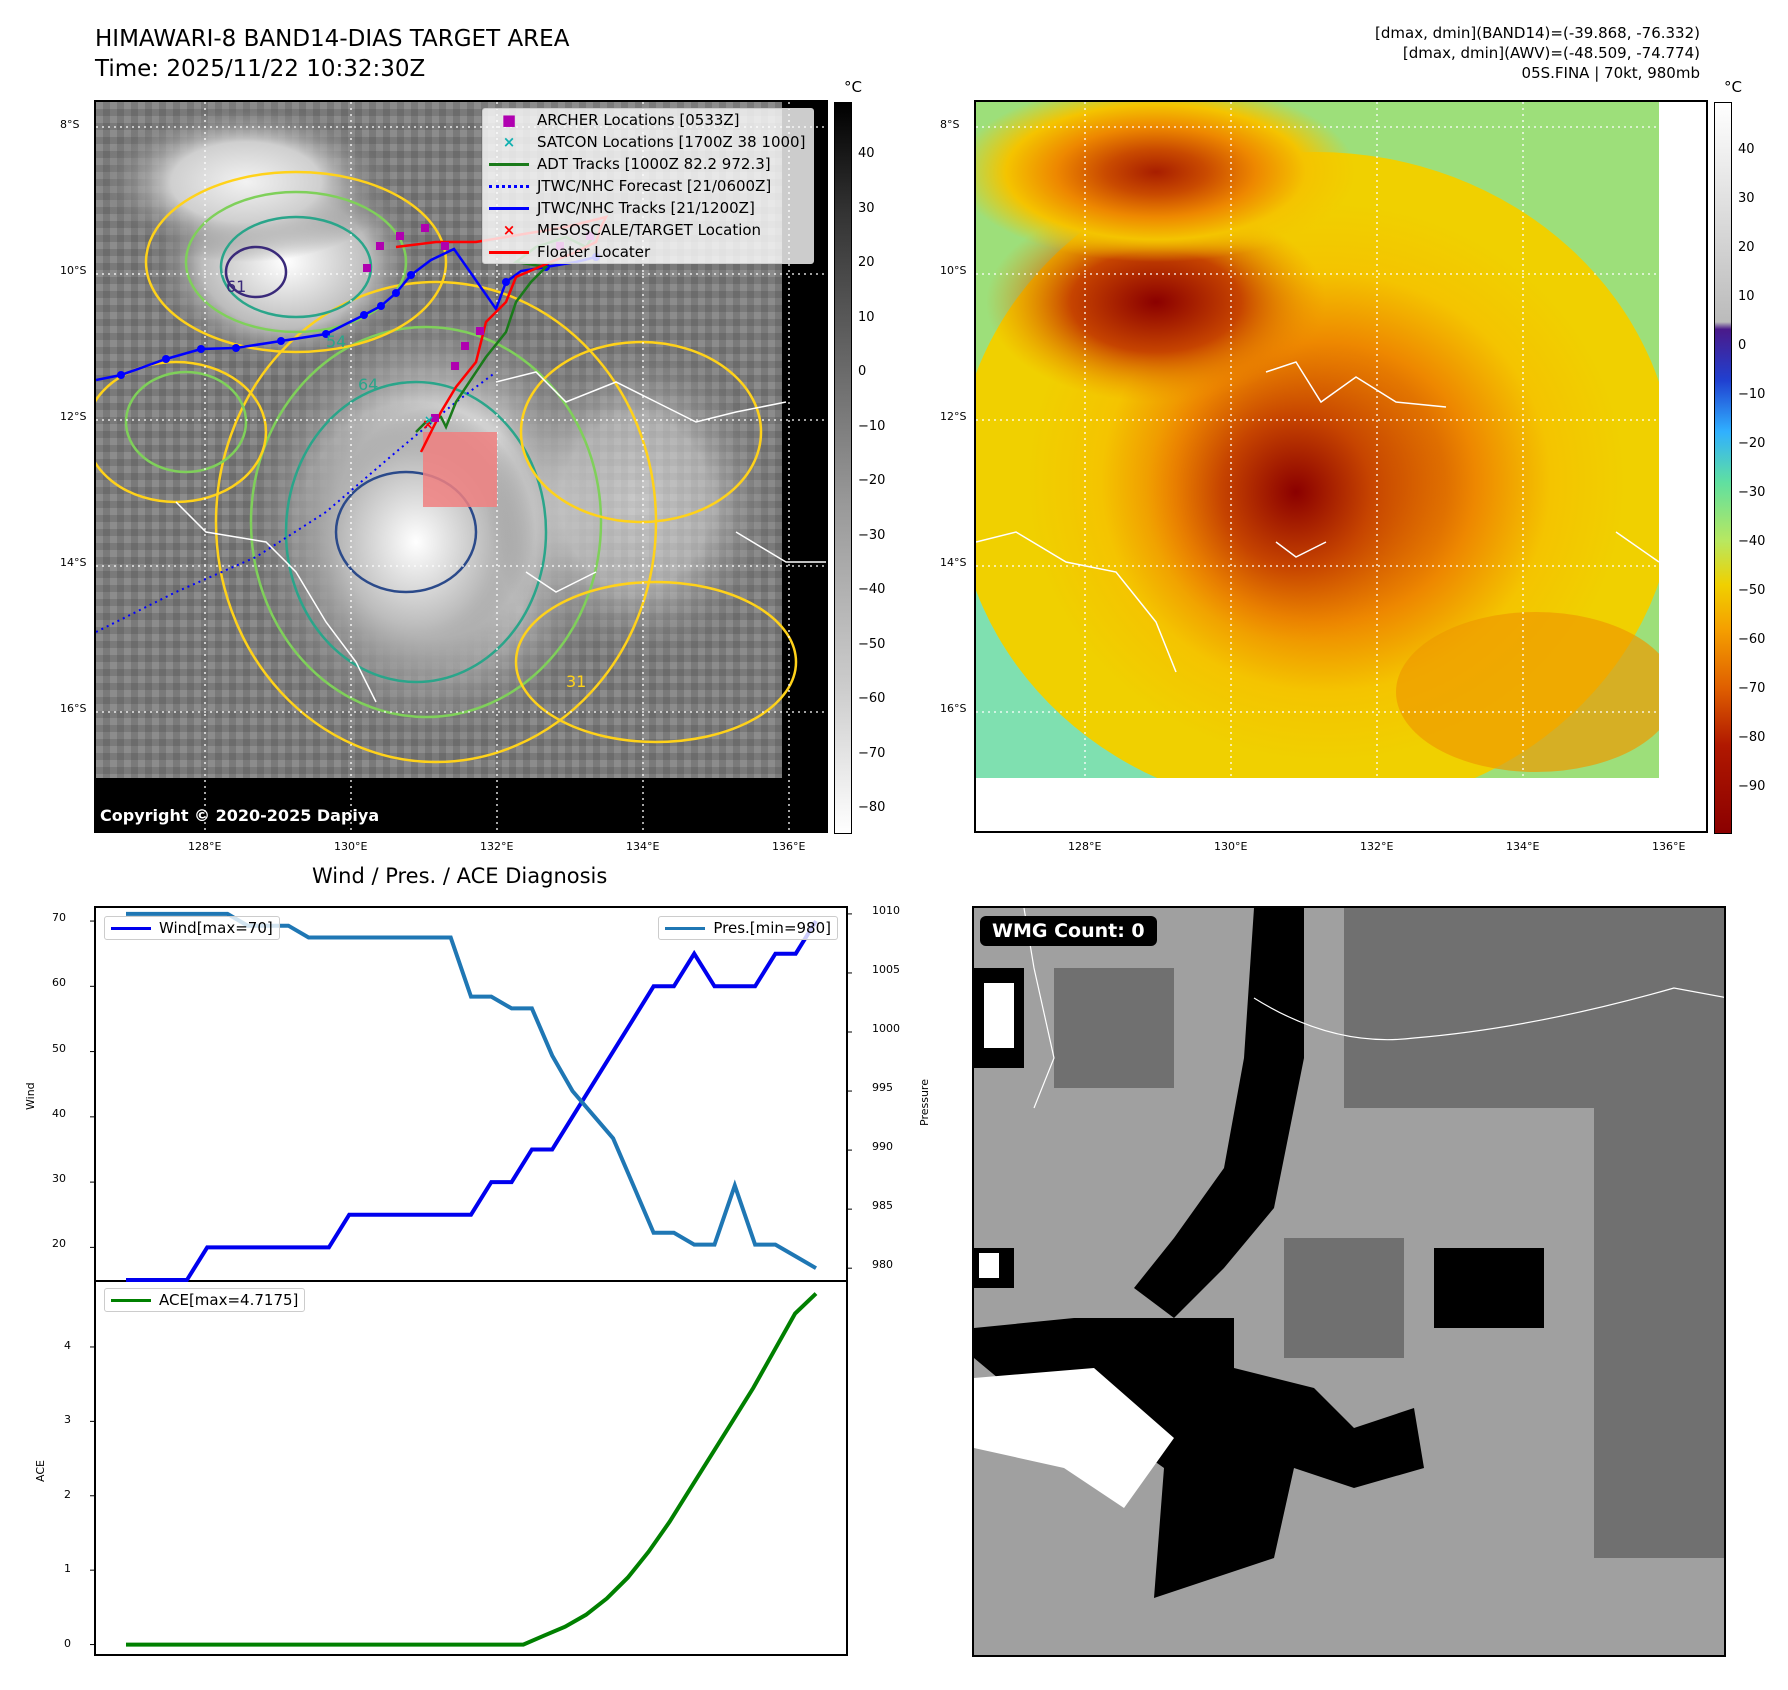  Describe the element at coordinates (1752, 688) in the screenshot. I see `color-colorbar-tick: −70` at that location.